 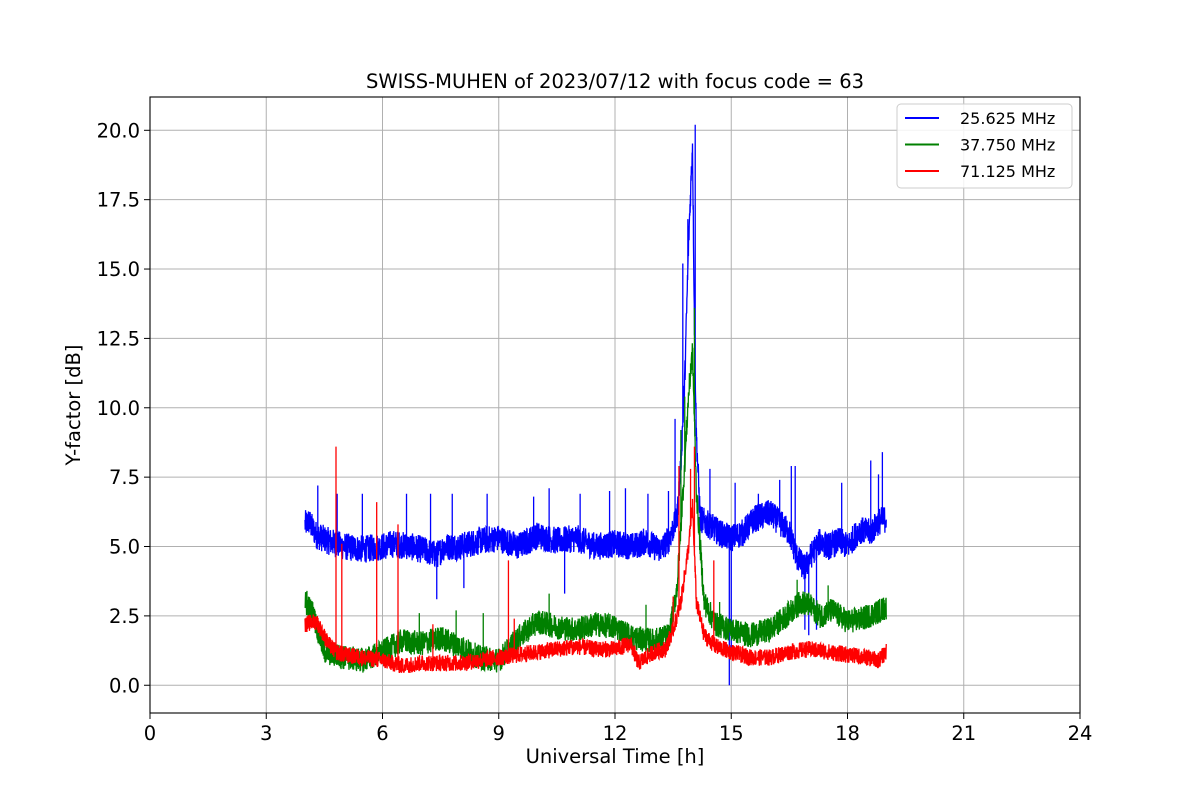 I want to click on y-tick-label: 20.0, so click(x=118, y=130).